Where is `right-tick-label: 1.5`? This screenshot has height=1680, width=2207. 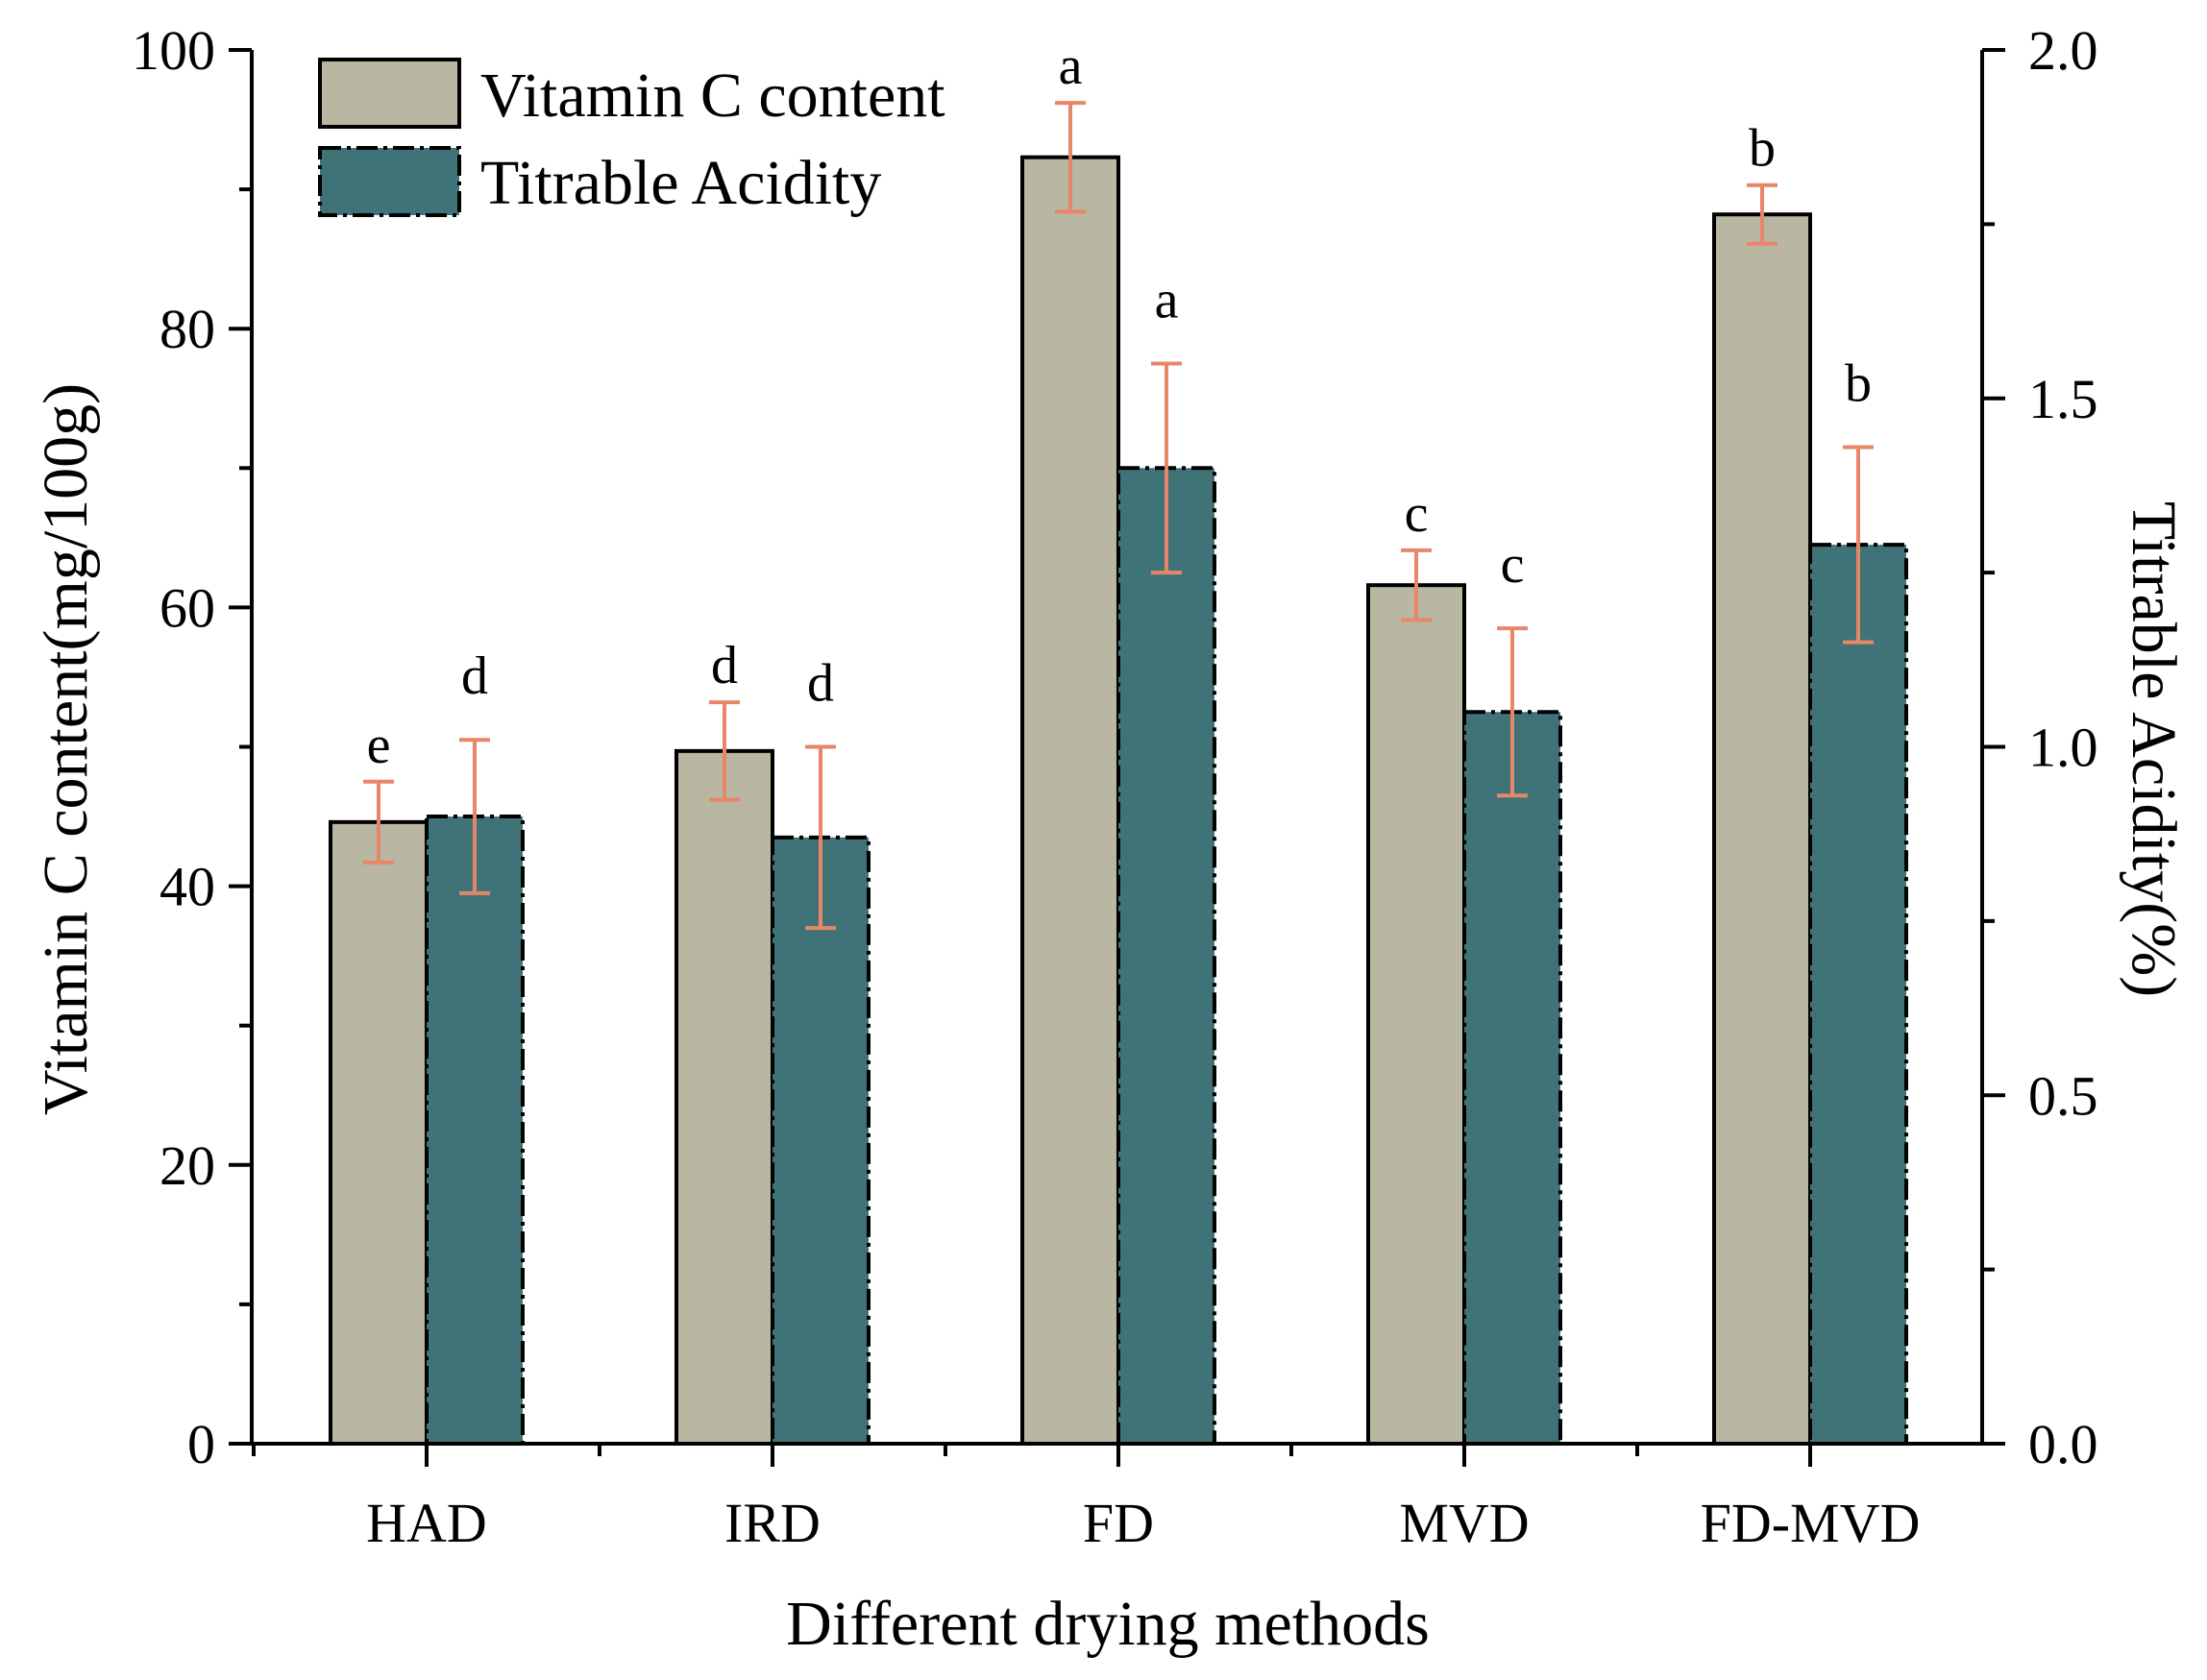 right-tick-label: 1.5 is located at coordinates (2063, 399).